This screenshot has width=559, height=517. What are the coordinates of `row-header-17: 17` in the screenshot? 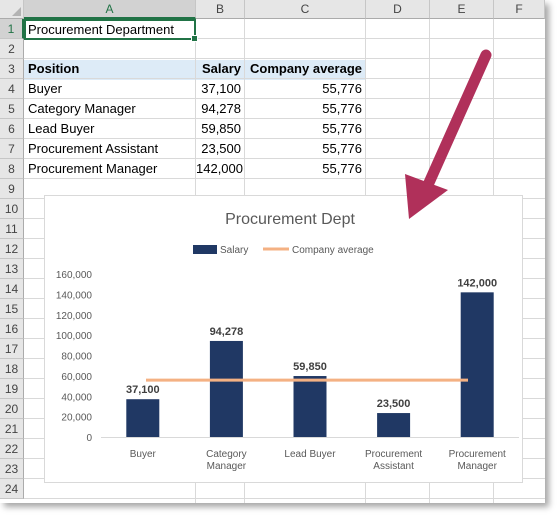 It's located at (12, 349).